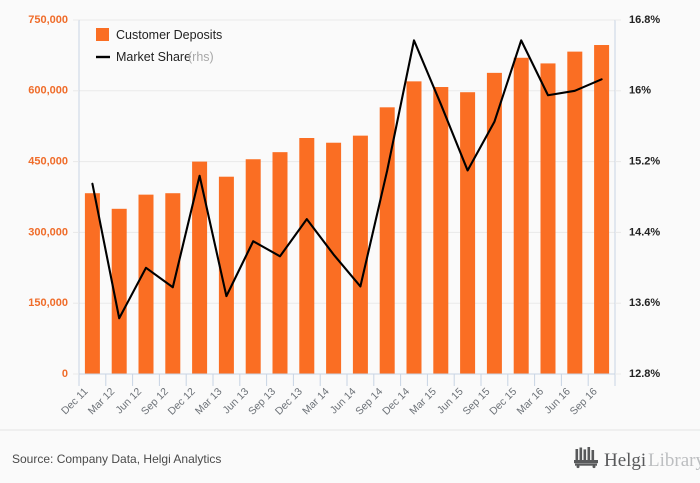 The image size is (700, 483). I want to click on helgi-library-logo: Helgi Library, so click(637, 459).